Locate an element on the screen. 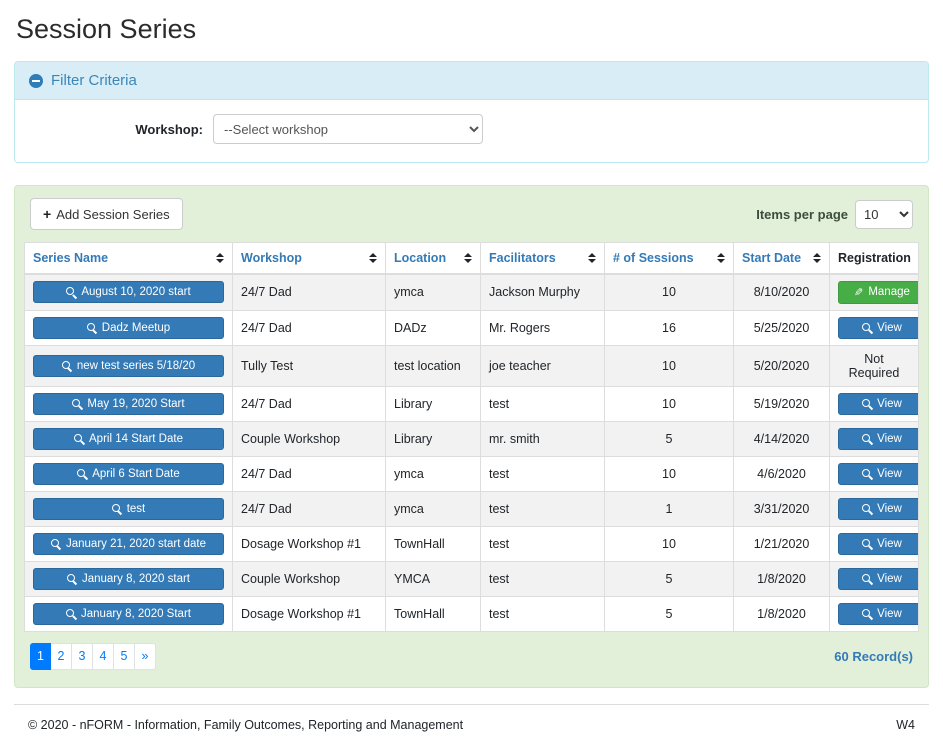 This screenshot has width=943, height=744. pagination-page-2: 2 is located at coordinates (61, 656).